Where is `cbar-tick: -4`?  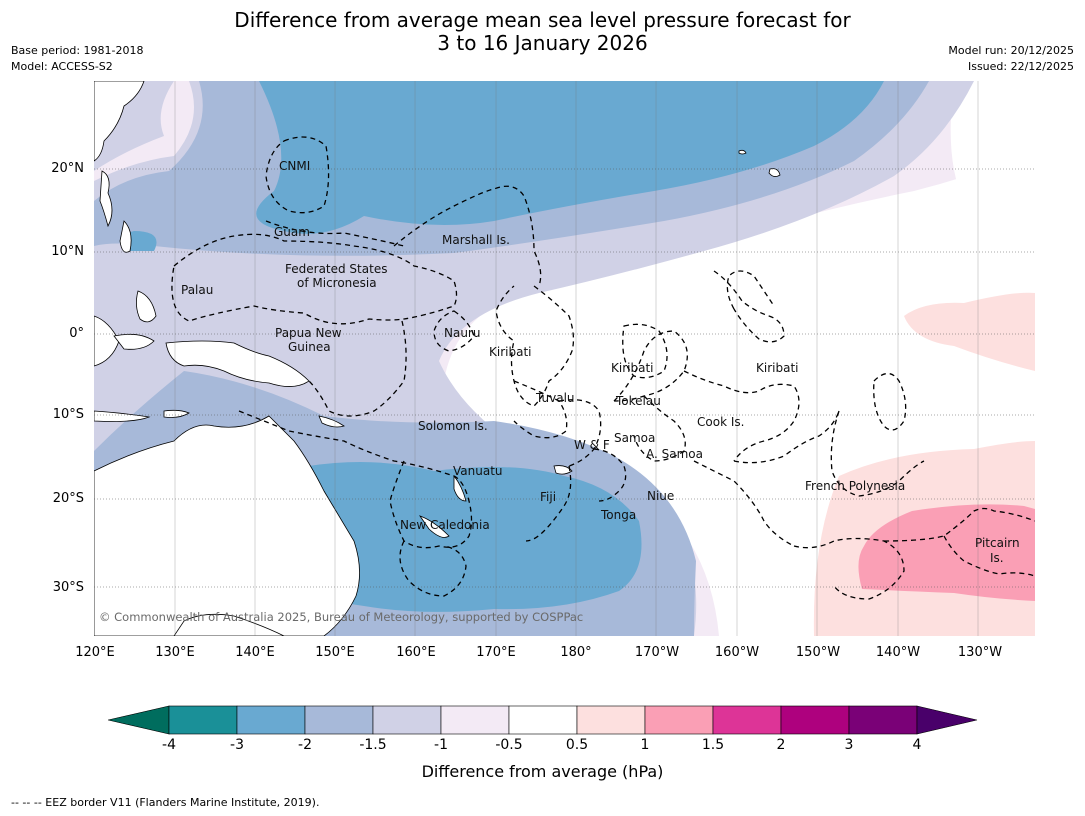
cbar-tick: -4 is located at coordinates (169, 745).